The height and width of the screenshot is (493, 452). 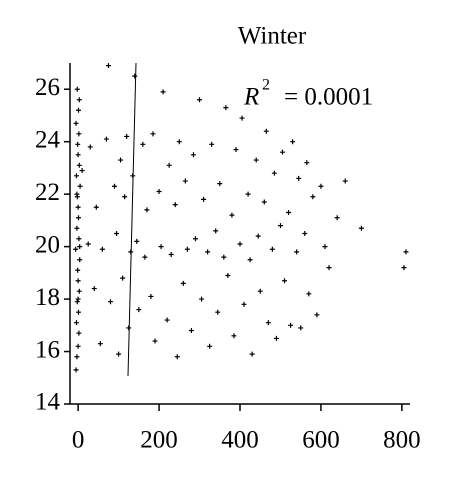 What do you see at coordinates (47, 87) in the screenshot?
I see `y-tick-label: 26` at bounding box center [47, 87].